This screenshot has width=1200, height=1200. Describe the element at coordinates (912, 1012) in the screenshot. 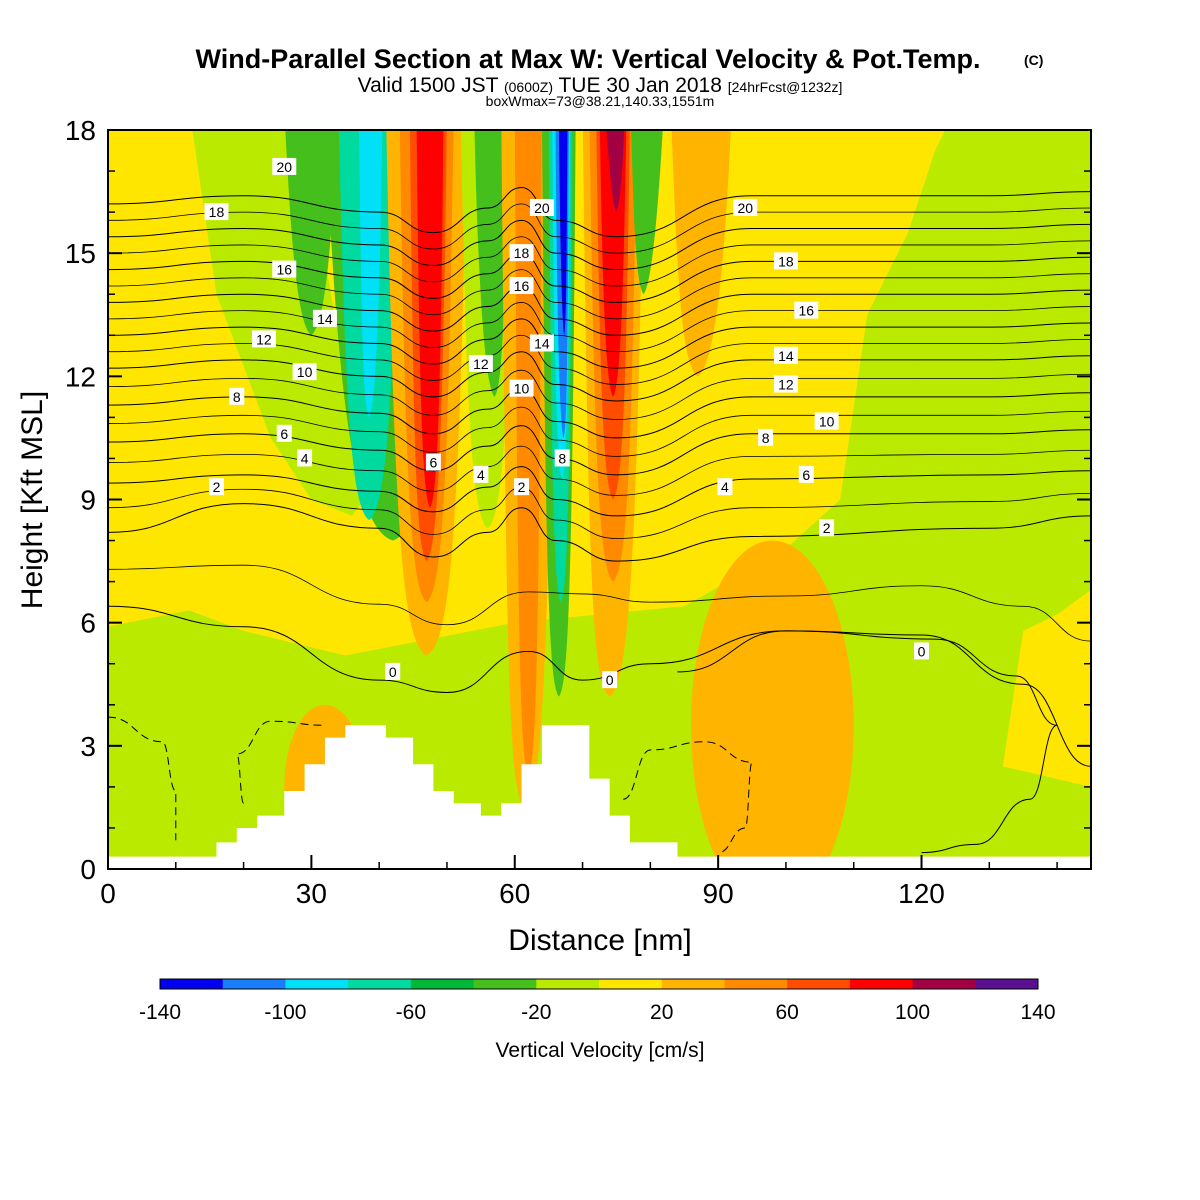

I see `colorbar-tick-label: 100` at that location.